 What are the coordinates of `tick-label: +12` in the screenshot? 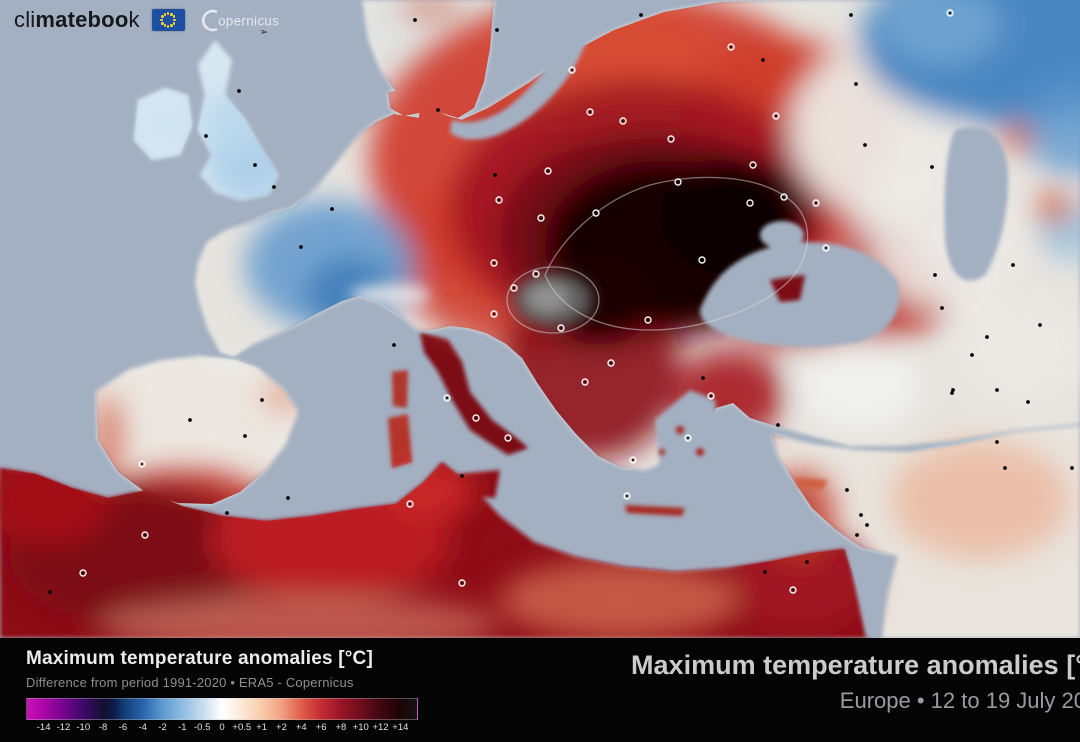 It's located at (380, 727).